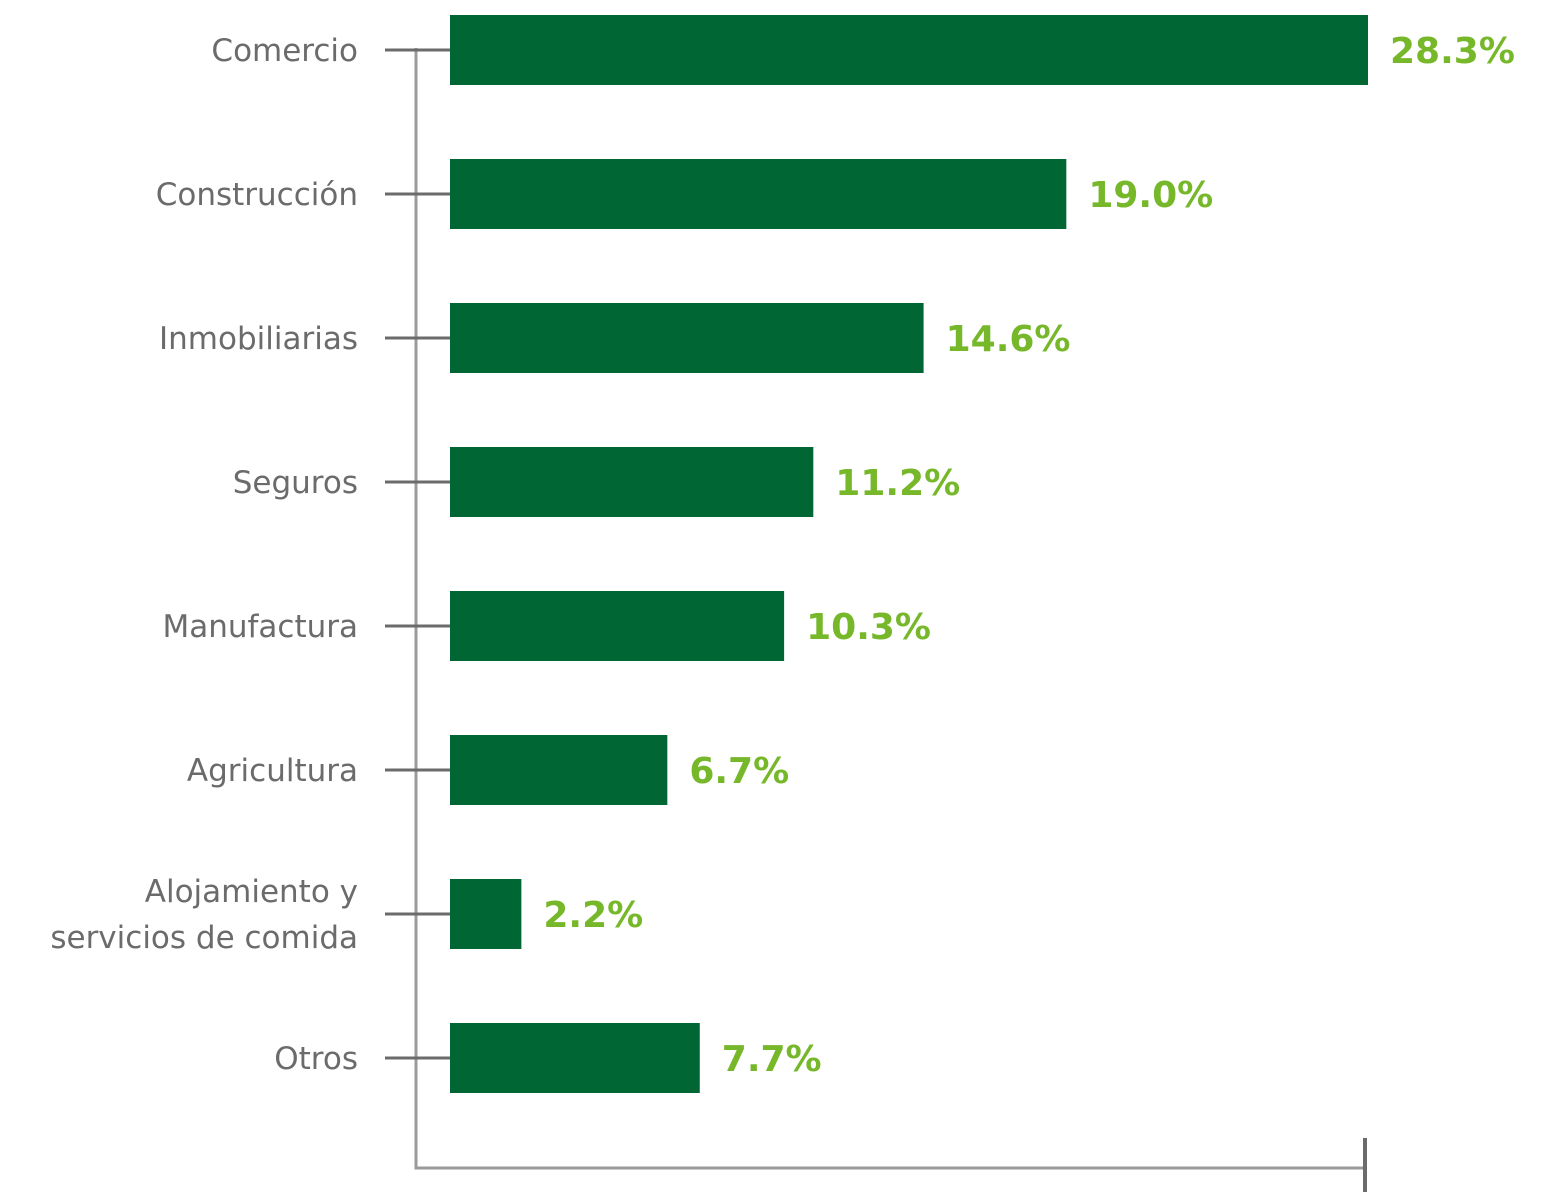 The image size is (1562, 1192). What do you see at coordinates (593, 915) in the screenshot?
I see `value-label: 2.2%` at bounding box center [593, 915].